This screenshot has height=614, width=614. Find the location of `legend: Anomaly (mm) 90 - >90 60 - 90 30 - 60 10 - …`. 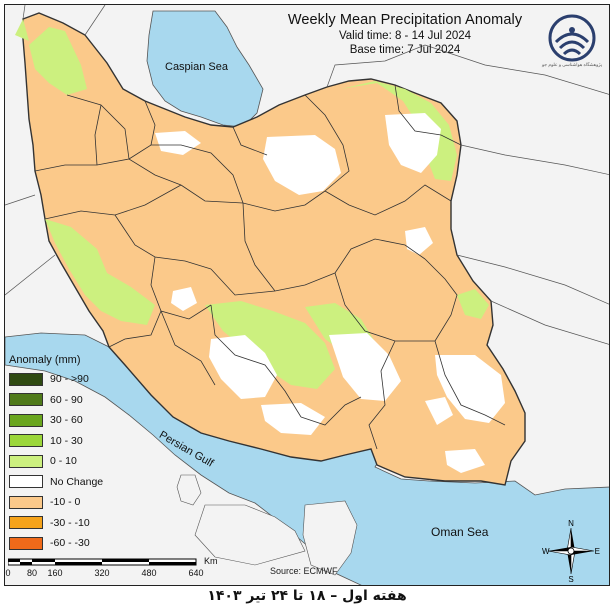

legend: Anomaly (mm) 90 - >90 60 - 90 30 - 60 10 - … is located at coordinates (71, 454).